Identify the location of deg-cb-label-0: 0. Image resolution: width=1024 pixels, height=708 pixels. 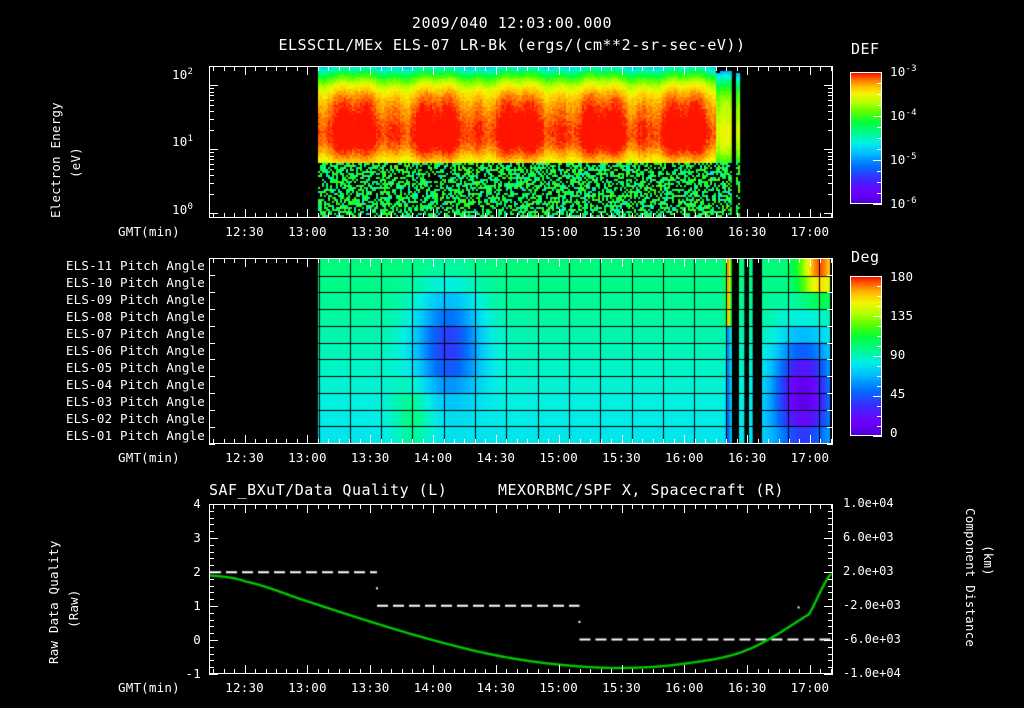
(894, 432).